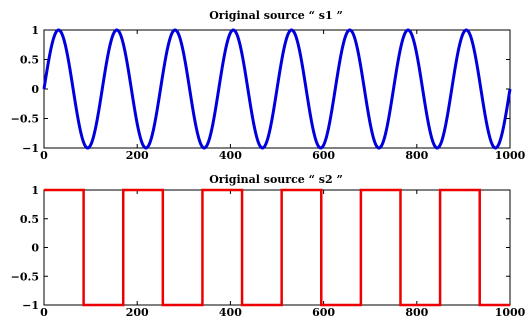  What do you see at coordinates (276, 179) in the screenshot?
I see `chart-title-s2: Original source “ s2 ”` at bounding box center [276, 179].